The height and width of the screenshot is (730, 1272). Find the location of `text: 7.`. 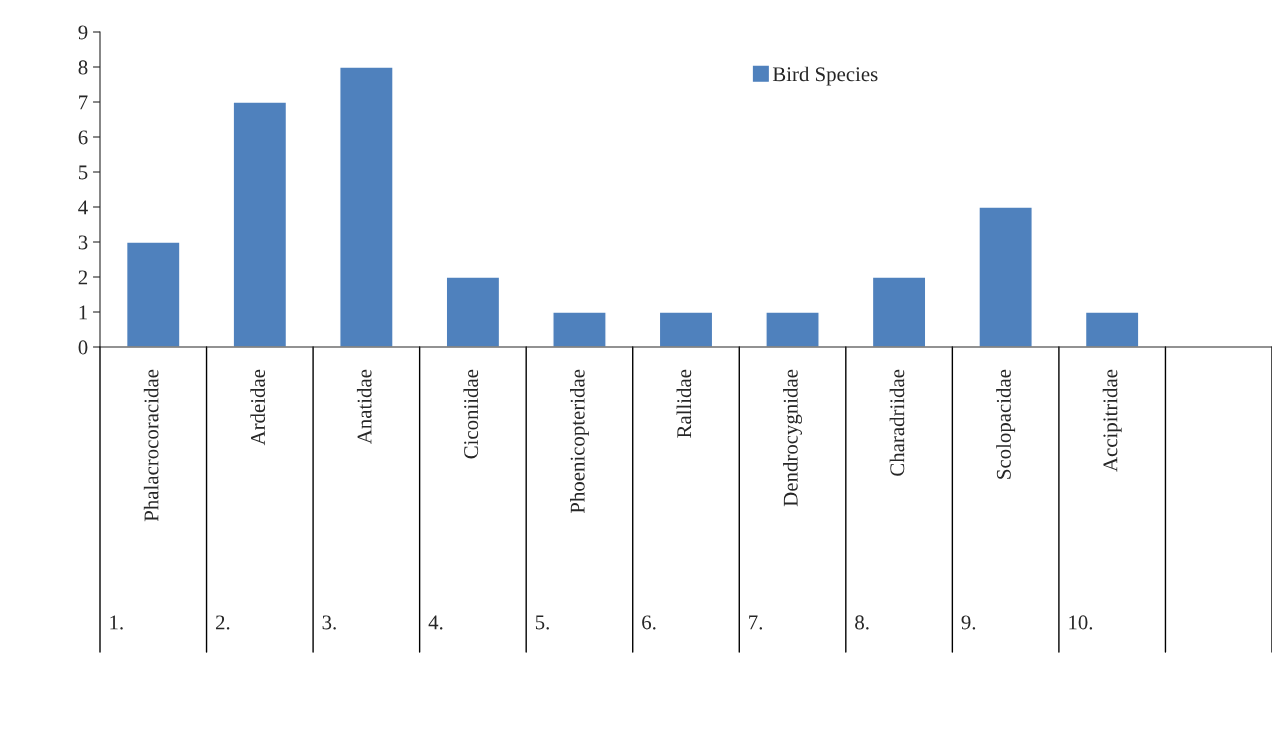

text: 7. is located at coordinates (756, 622).